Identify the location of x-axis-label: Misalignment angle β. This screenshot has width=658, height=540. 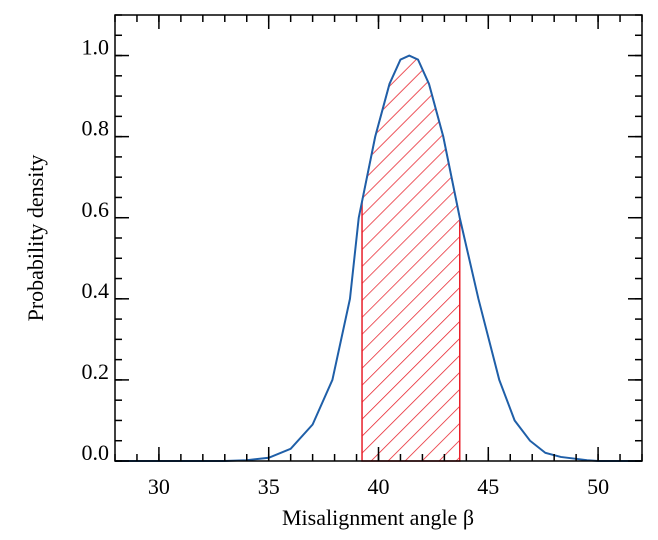
(378, 517).